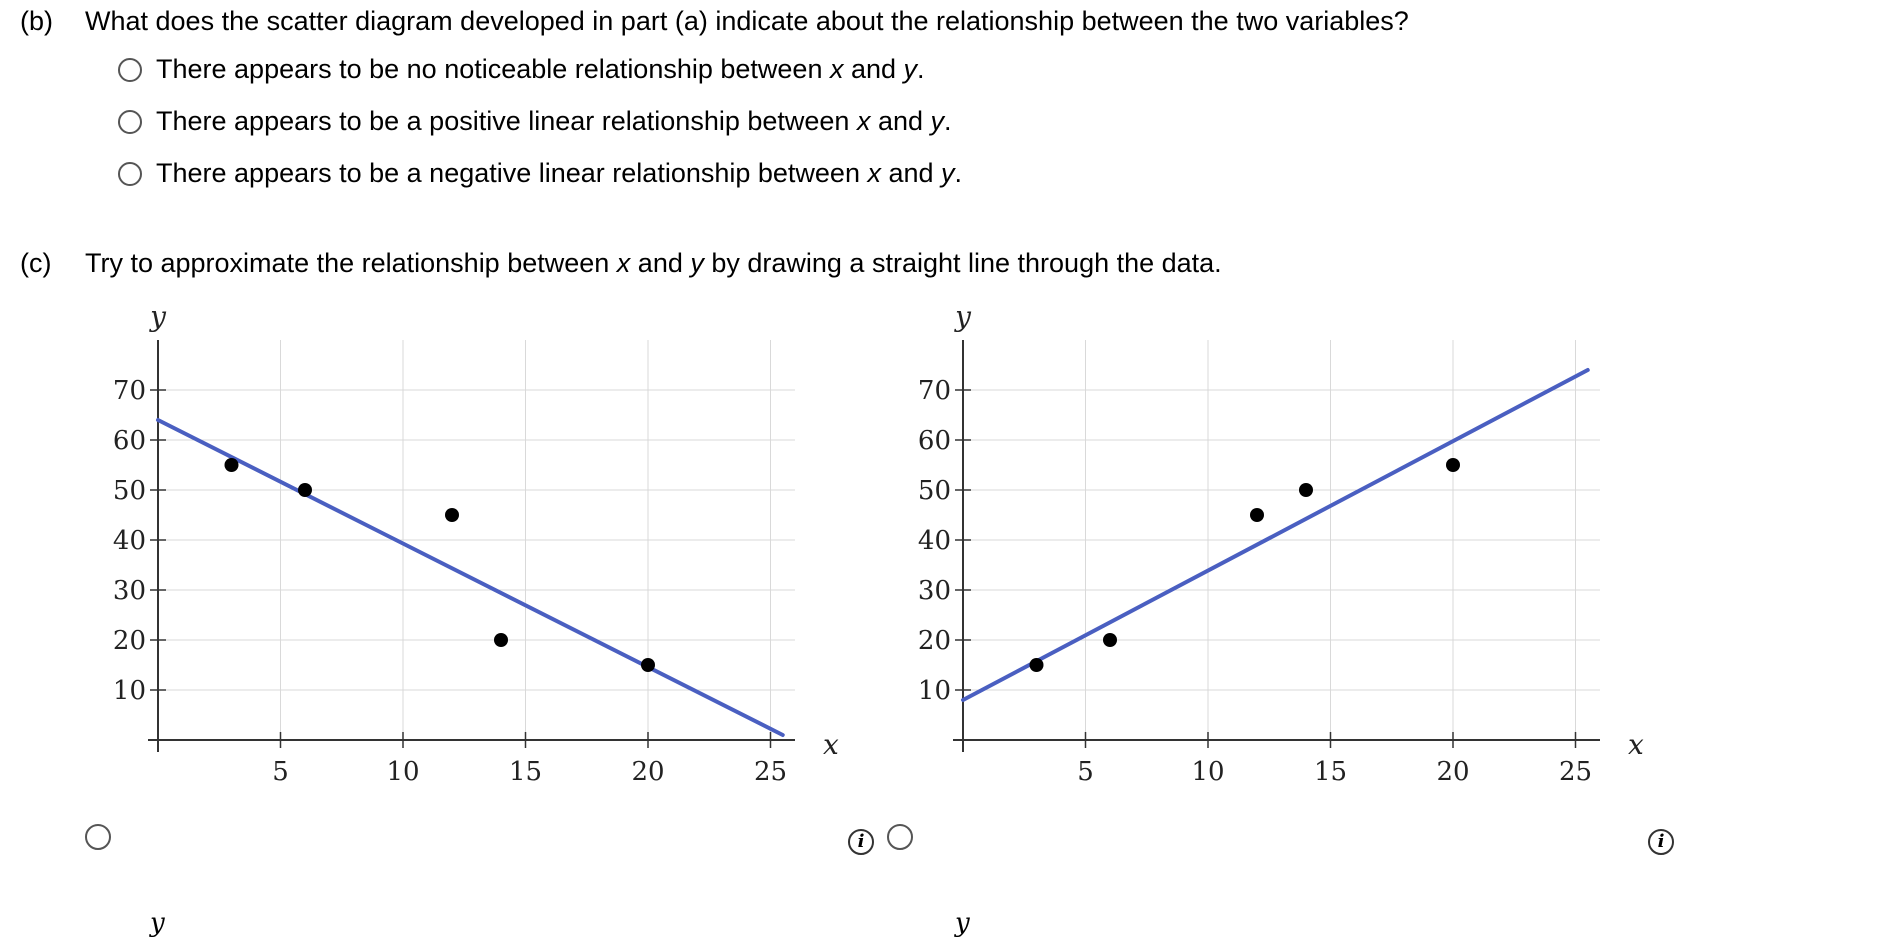 The image size is (1890, 938). What do you see at coordinates (130, 121) in the screenshot?
I see `radio-positive-linear` at bounding box center [130, 121].